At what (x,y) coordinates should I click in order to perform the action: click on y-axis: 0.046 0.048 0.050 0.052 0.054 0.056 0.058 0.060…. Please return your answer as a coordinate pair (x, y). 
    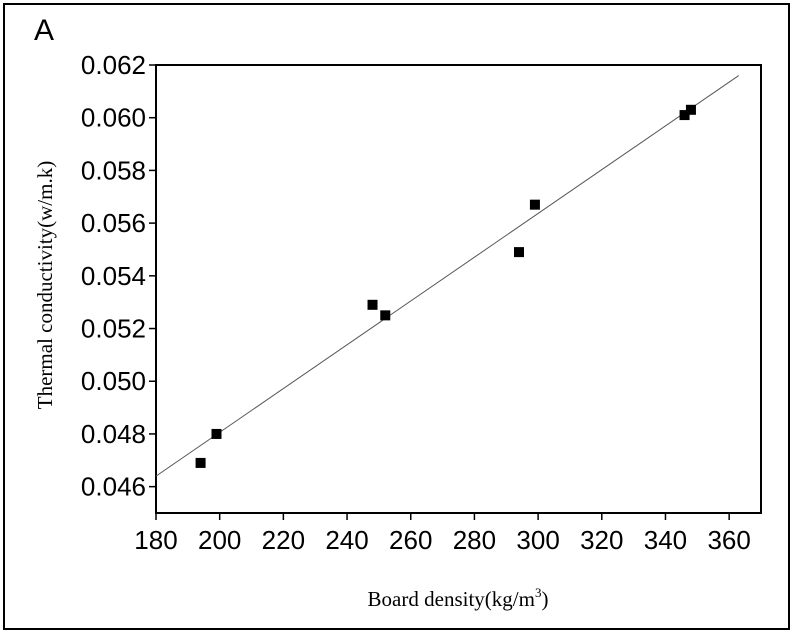
    Looking at the image, I should click on (118, 276).